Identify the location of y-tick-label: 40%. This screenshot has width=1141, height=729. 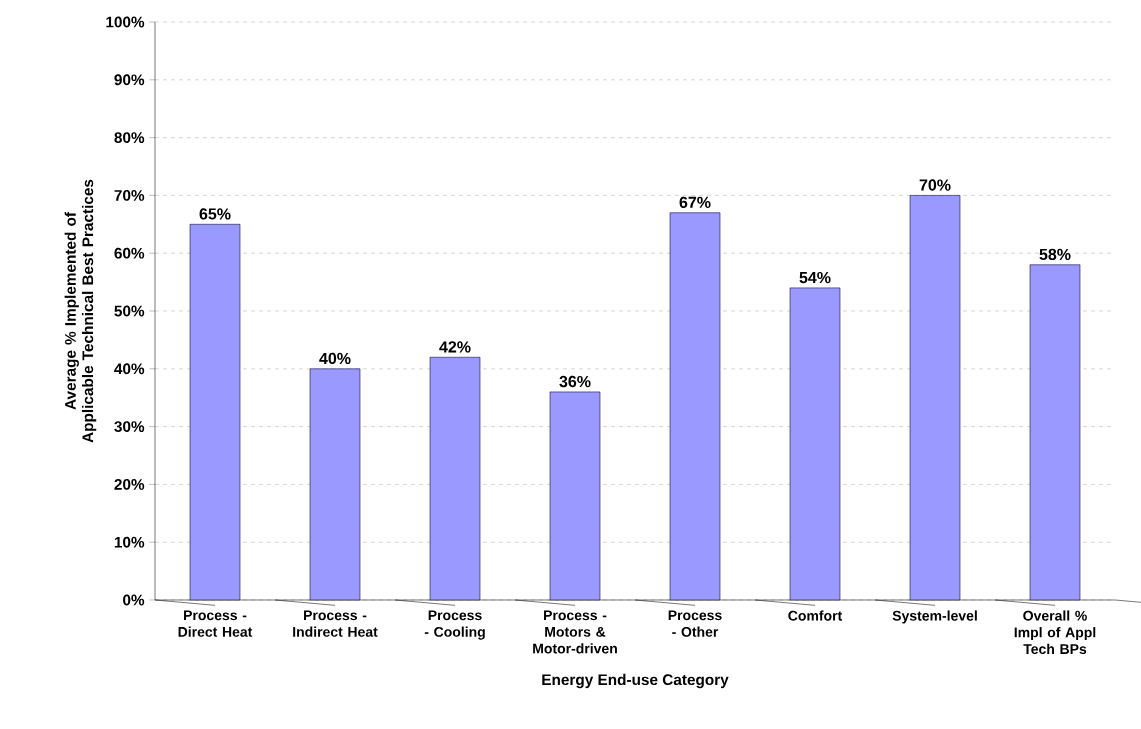
(129, 369).